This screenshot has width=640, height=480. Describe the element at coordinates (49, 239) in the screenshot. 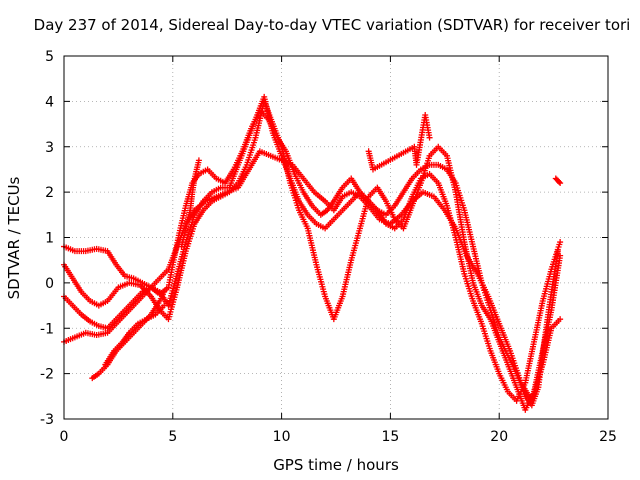

I see `y-tick-label: 1` at that location.